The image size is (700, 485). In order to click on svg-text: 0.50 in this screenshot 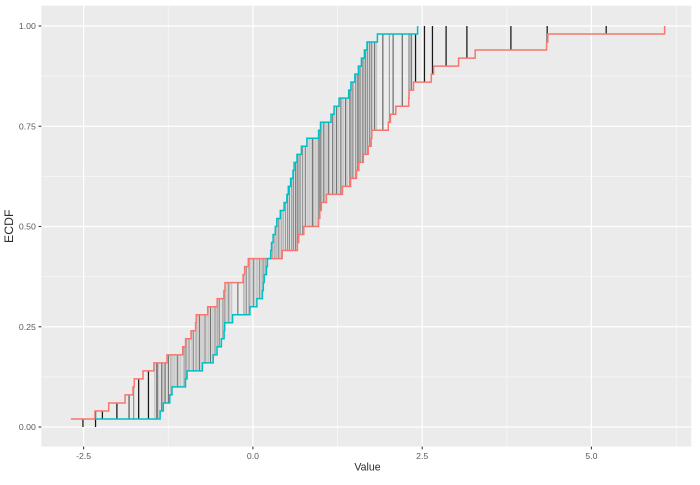, I will do `click(27, 227)`.